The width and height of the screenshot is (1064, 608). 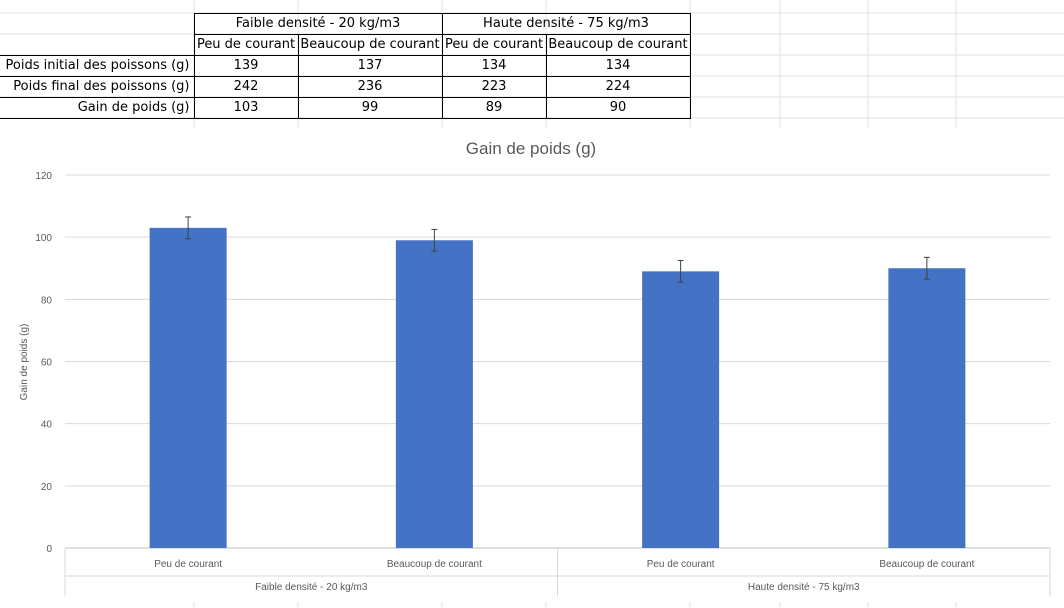 I want to click on y-tick-label: 20, so click(x=47, y=487).